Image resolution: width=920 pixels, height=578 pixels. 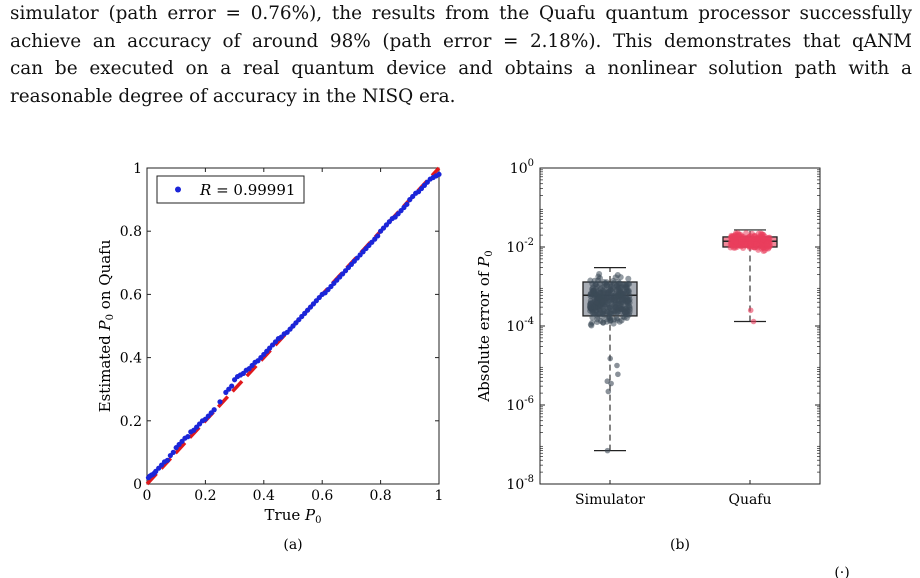 I want to click on panel-a-ylabel: Estimated P0 on Quafu, so click(x=106, y=325).